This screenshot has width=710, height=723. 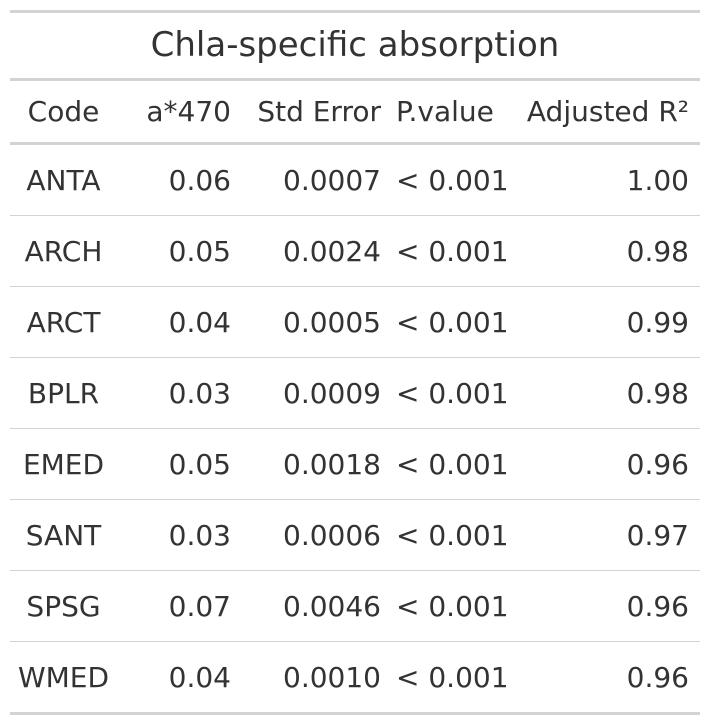 What do you see at coordinates (332, 393) in the screenshot?
I see `cell-std-error: 0.0009` at bounding box center [332, 393].